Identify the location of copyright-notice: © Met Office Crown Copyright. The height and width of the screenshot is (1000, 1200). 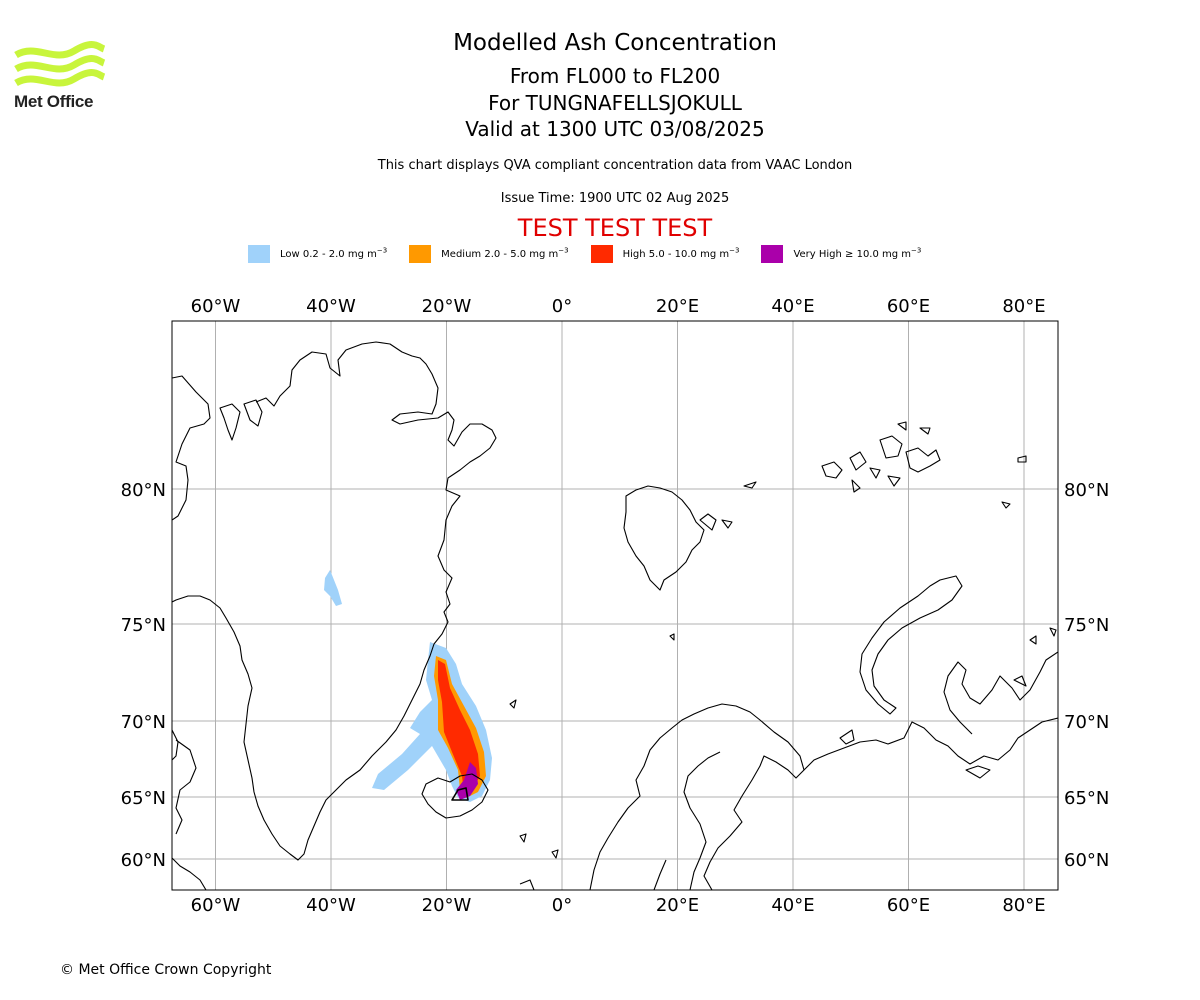
(166, 970).